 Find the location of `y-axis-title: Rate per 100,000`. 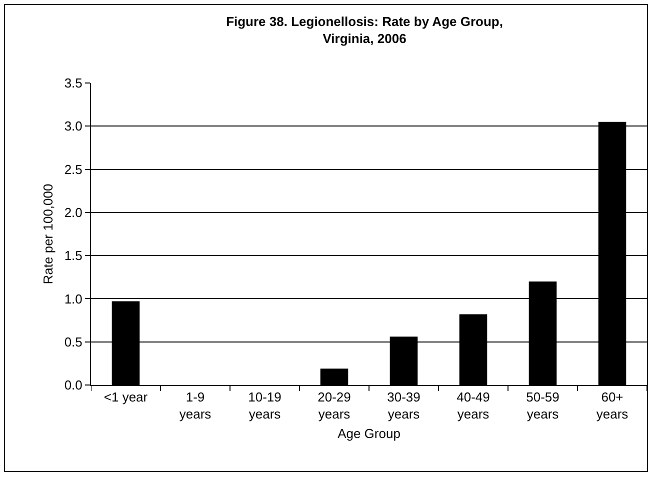

y-axis-title: Rate per 100,000 is located at coordinates (48, 234).